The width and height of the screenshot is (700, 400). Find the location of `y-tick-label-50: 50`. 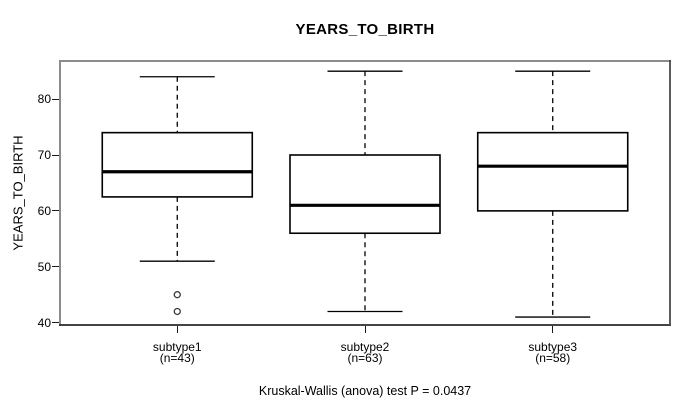

y-tick-label-50: 50 is located at coordinates (44, 266).